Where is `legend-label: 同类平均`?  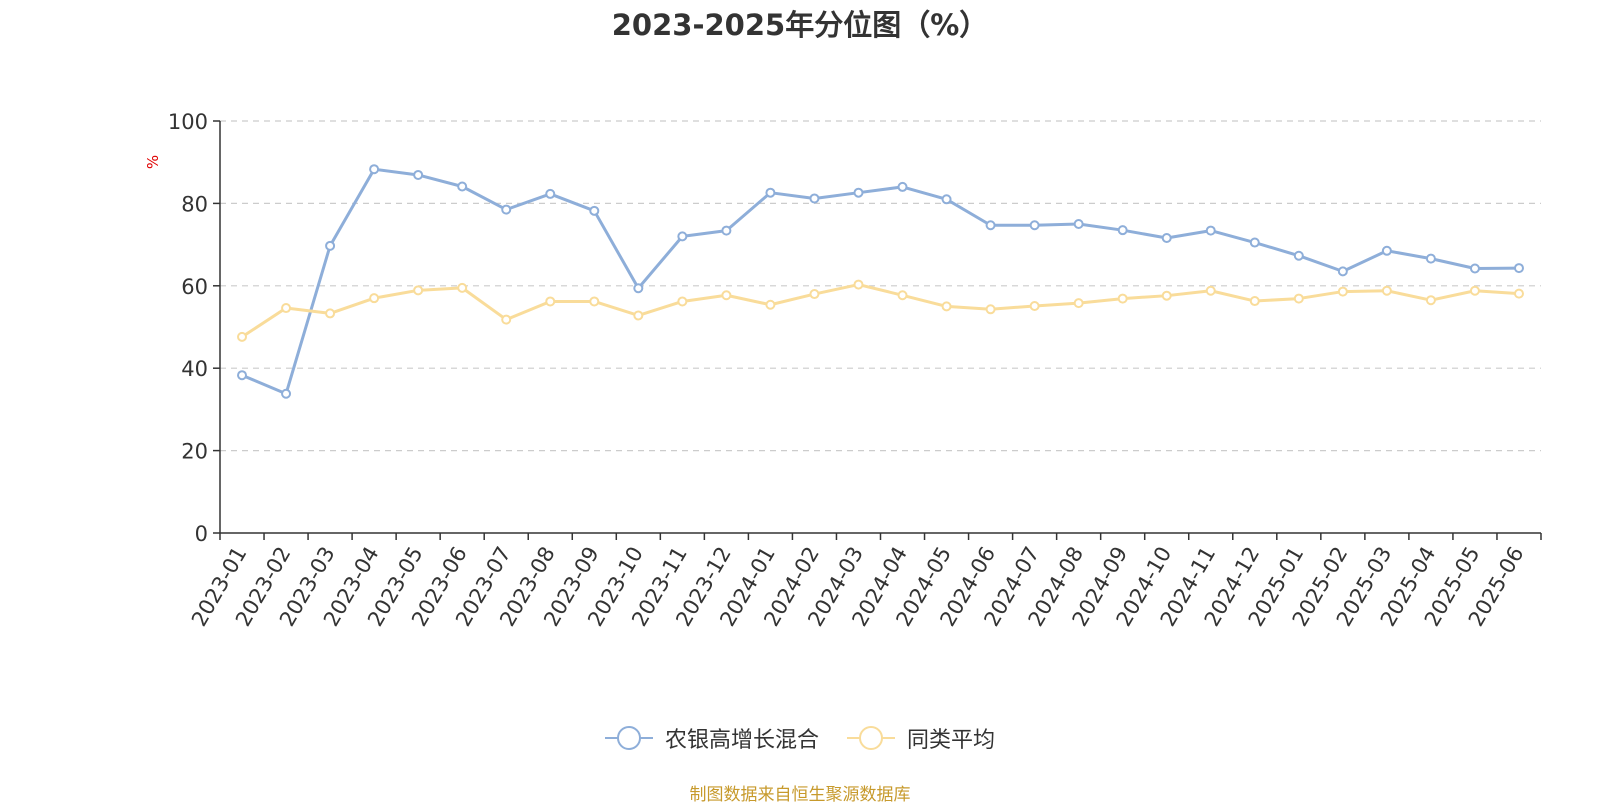
legend-label: 同类平均 is located at coordinates (951, 740).